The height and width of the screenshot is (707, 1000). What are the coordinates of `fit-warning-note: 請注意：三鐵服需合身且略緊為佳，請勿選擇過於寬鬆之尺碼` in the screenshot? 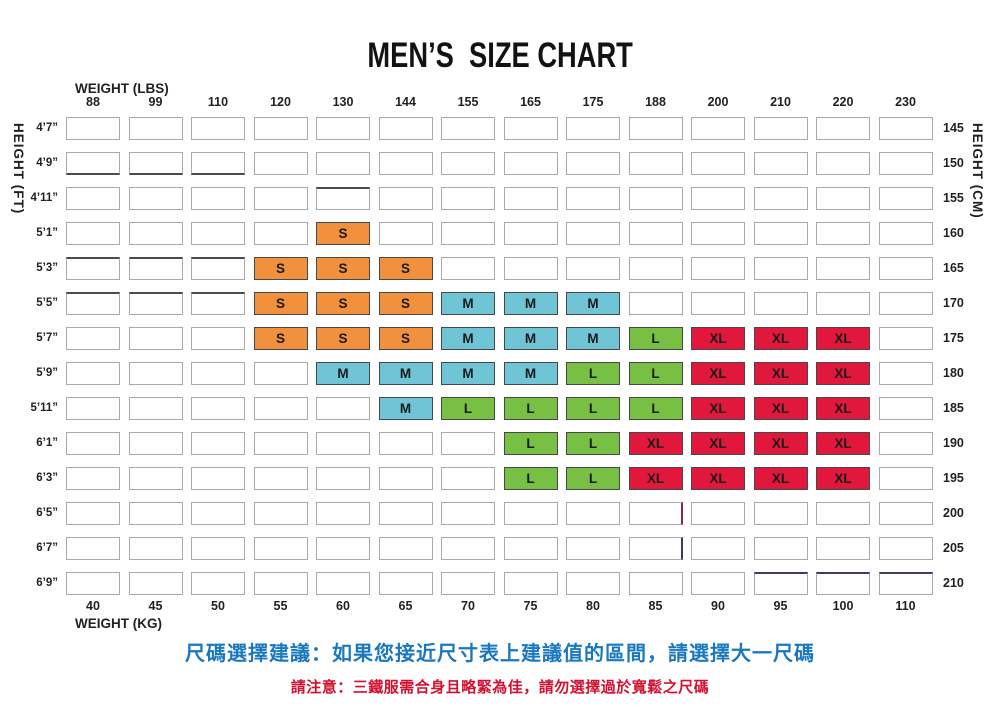 It's located at (500, 687).